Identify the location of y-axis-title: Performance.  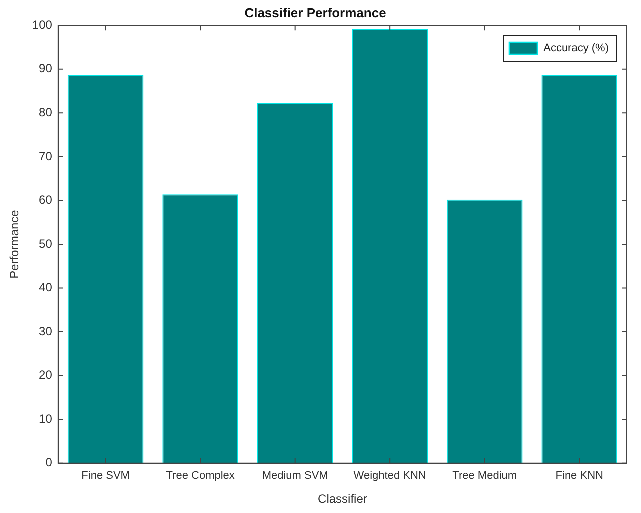
(15, 244).